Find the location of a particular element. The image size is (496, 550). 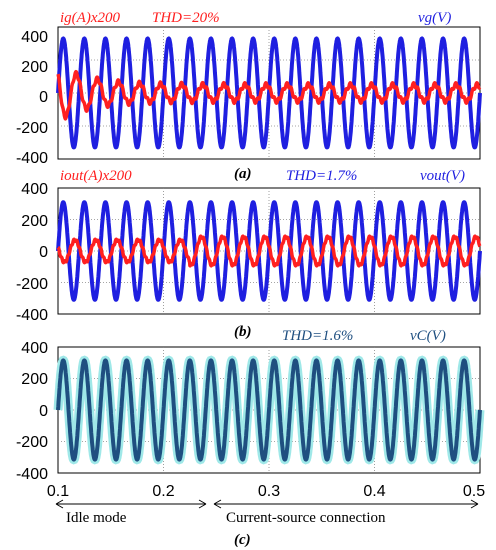

xtick-0-2: 0.2 is located at coordinates (163, 491).